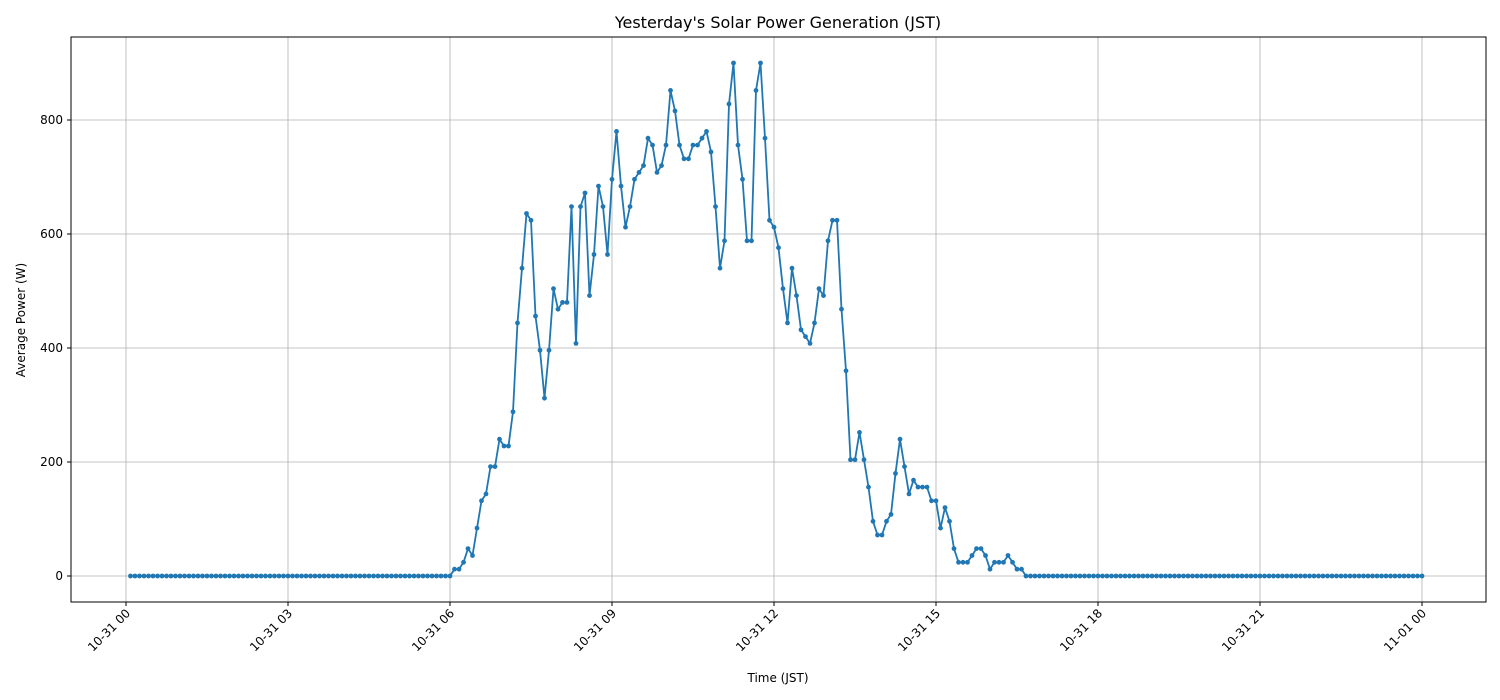  Describe the element at coordinates (777, 678) in the screenshot. I see `x-axis-label: Time (JST)` at that location.